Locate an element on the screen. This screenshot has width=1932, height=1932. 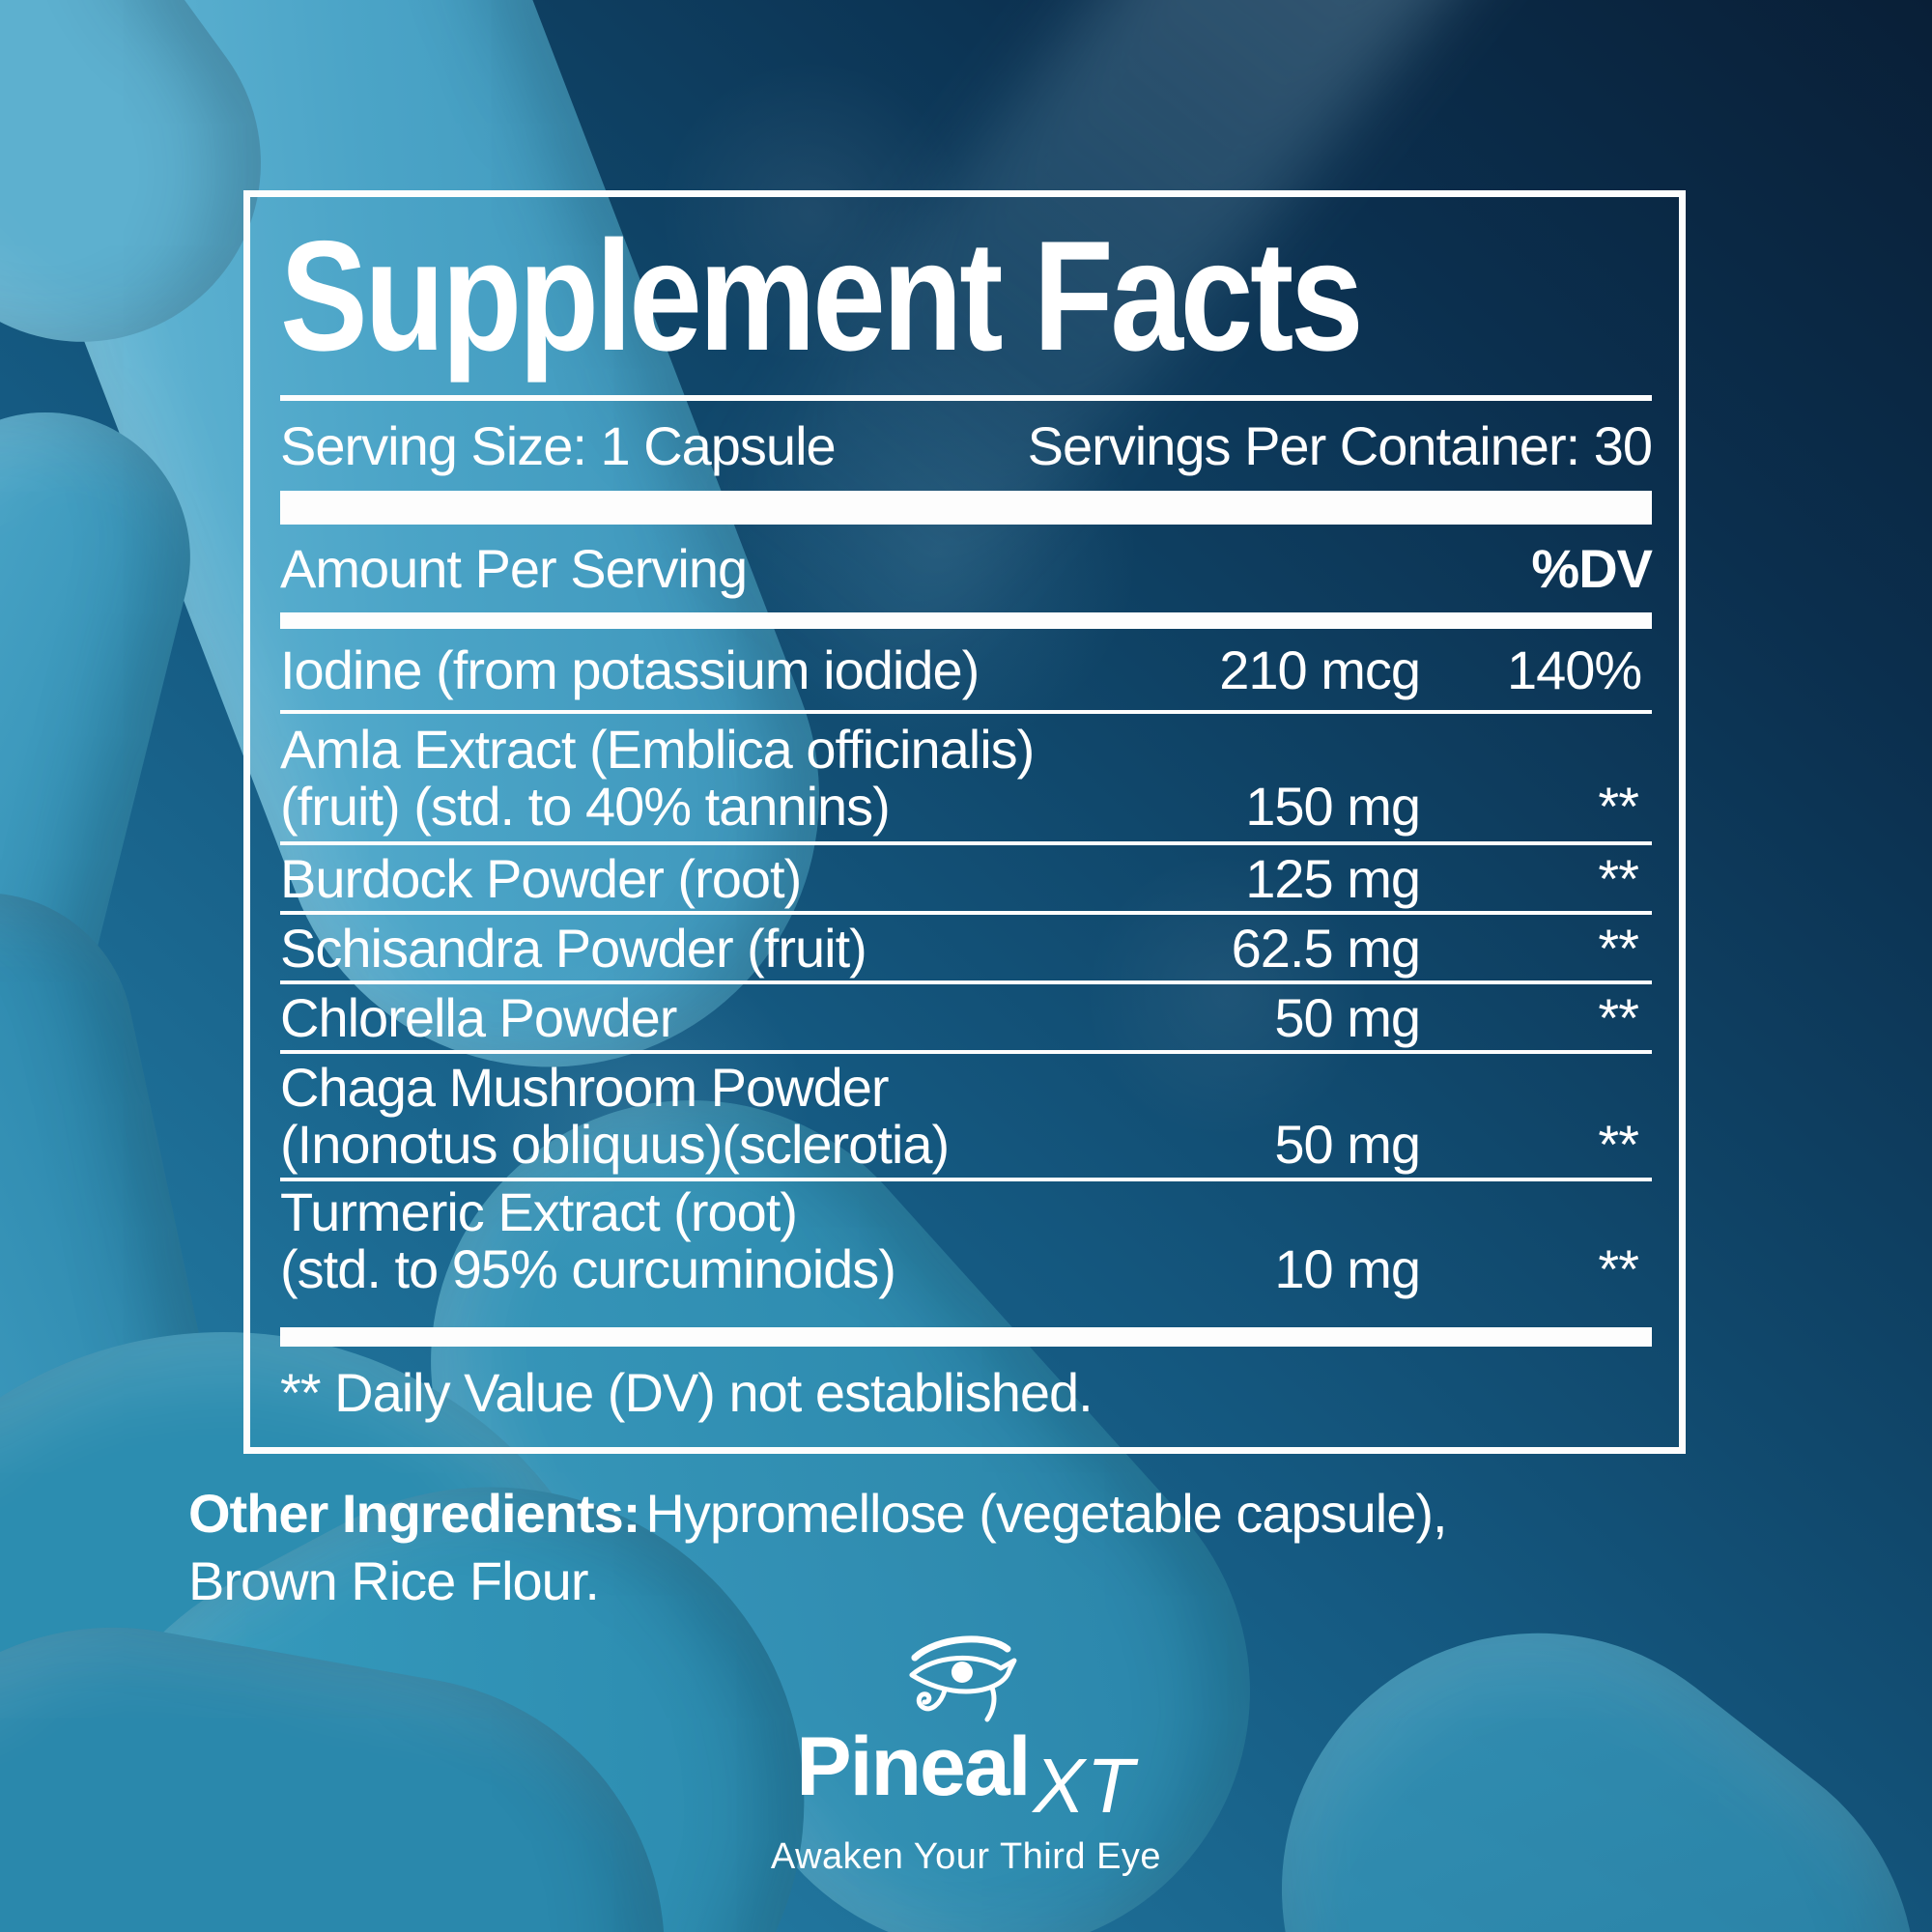
ingredient-amount: 210 mcg is located at coordinates (1320, 669).